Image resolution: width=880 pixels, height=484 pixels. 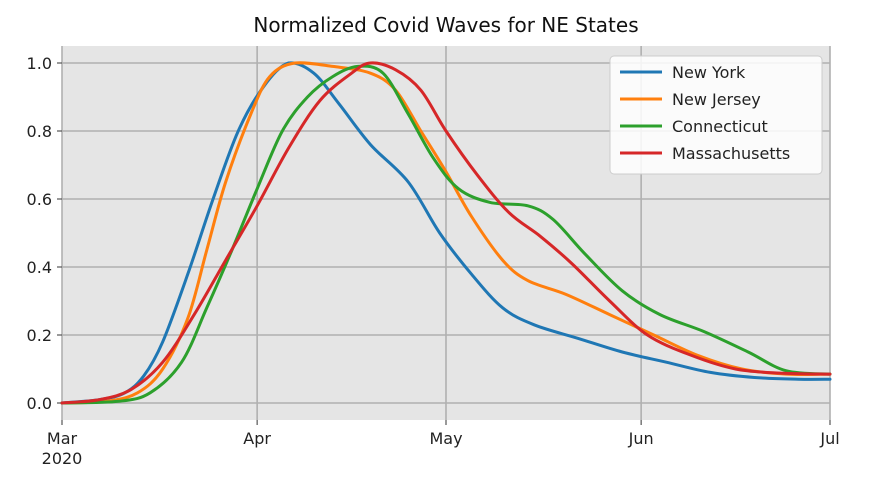 What do you see at coordinates (445, 25) in the screenshot?
I see `chart-title: Normalized Covid Waves for NE States` at bounding box center [445, 25].